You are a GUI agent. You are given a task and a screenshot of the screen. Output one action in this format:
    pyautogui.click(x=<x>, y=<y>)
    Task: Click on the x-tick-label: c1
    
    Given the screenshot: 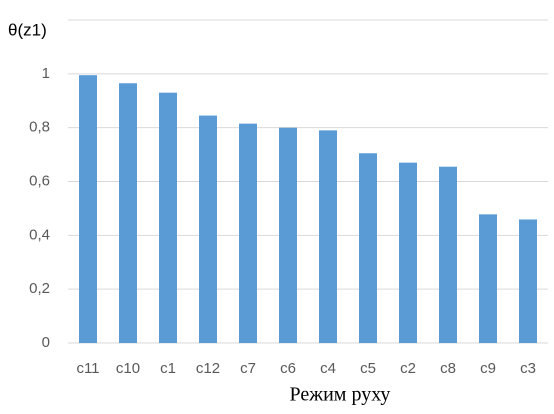 What is the action you would take?
    pyautogui.click(x=168, y=368)
    